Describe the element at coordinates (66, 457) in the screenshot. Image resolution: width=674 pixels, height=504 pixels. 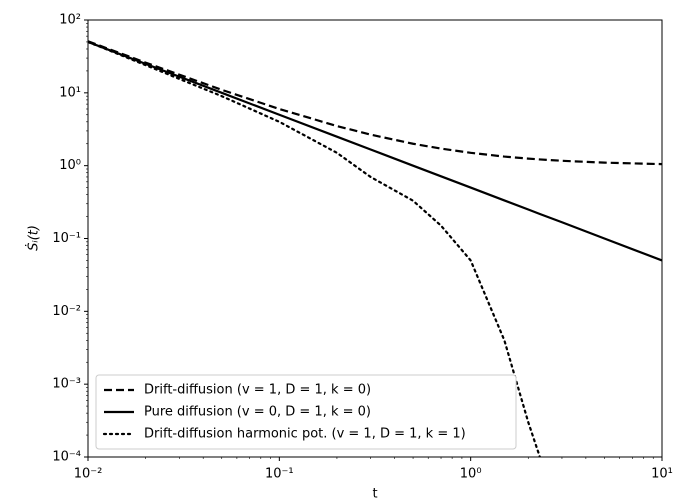
I see `y-tick-label: 10⁻⁴` at that location.